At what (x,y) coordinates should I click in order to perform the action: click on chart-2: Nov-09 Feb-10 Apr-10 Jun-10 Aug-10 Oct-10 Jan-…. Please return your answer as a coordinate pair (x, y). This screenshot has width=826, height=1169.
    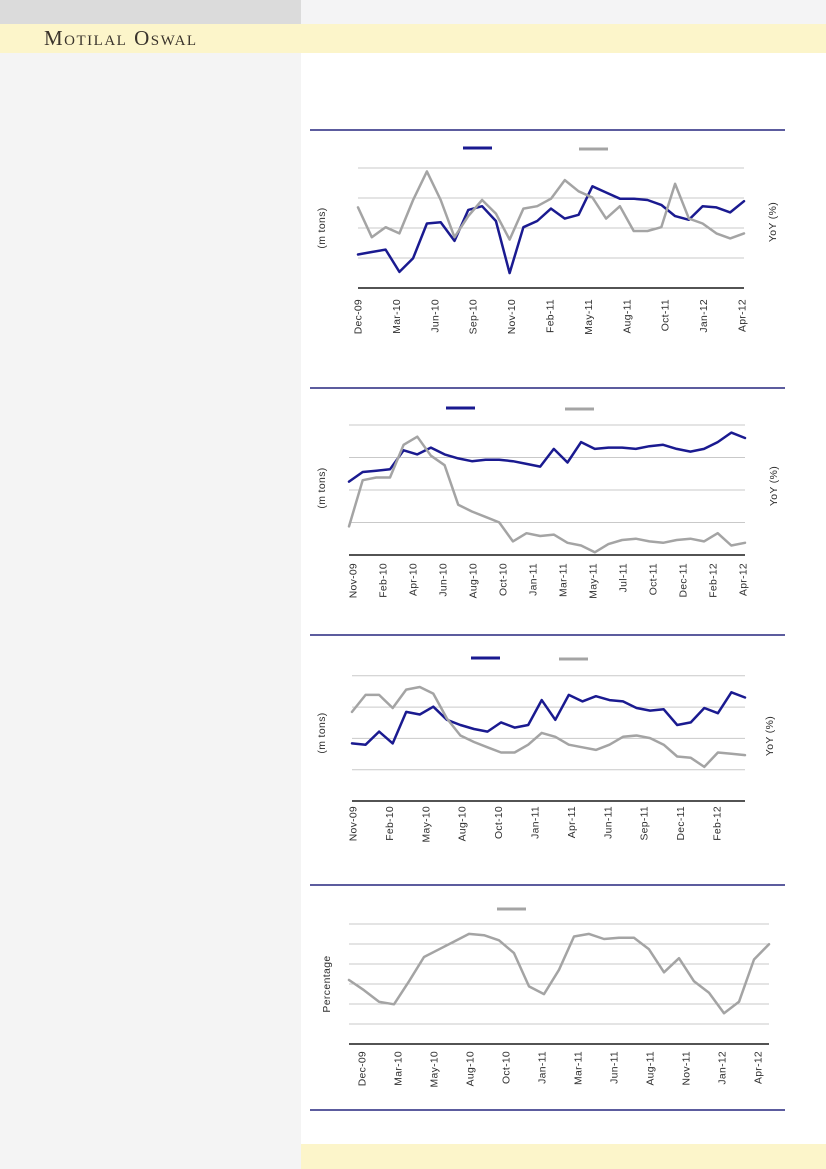
    Looking at the image, I should click on (548, 502).